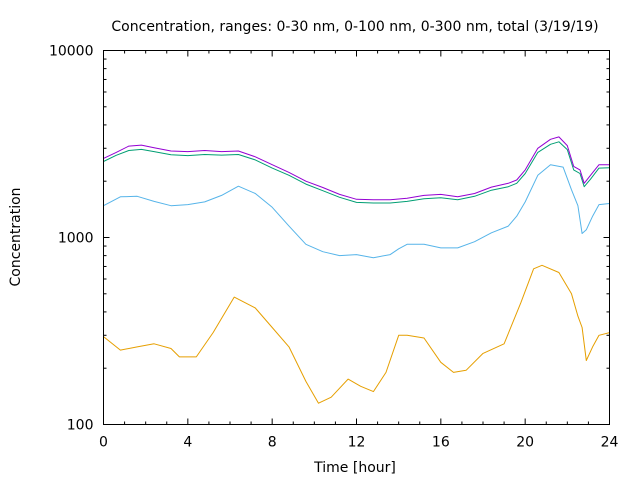 The width and height of the screenshot is (640, 480). Describe the element at coordinates (525, 443) in the screenshot. I see `x-tick-label: 20` at that location.